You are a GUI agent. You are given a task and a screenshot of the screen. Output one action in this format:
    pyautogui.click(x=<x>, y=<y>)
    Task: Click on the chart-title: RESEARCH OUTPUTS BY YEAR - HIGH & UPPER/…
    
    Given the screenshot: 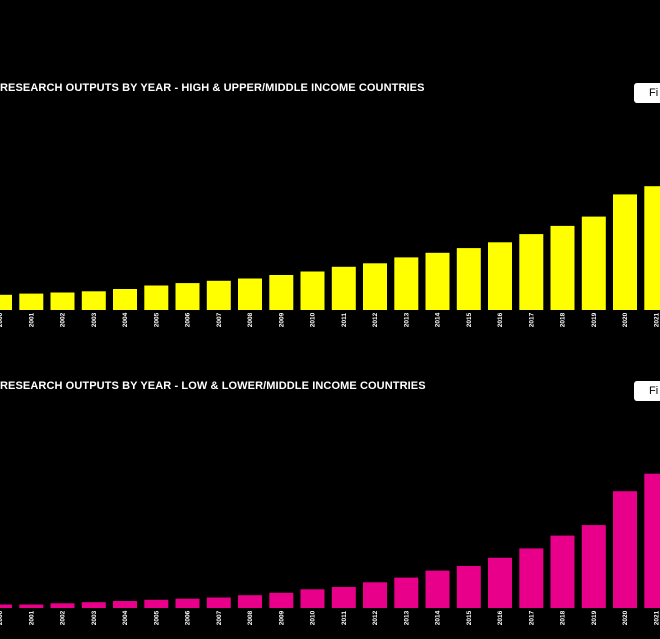 What is the action you would take?
    pyautogui.click(x=212, y=88)
    